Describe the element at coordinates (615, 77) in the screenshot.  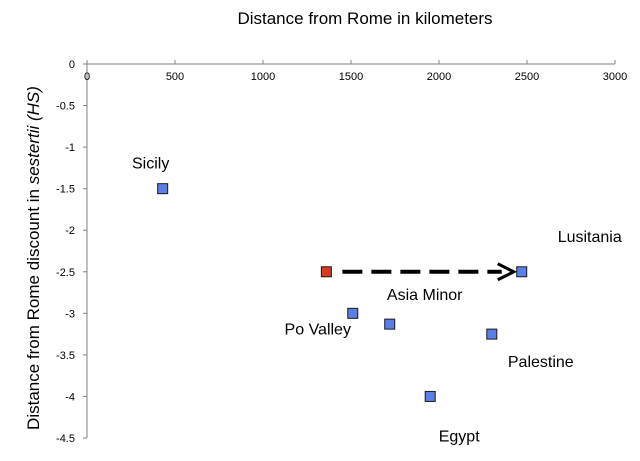
I see `x-tick-label: 3000` at that location.